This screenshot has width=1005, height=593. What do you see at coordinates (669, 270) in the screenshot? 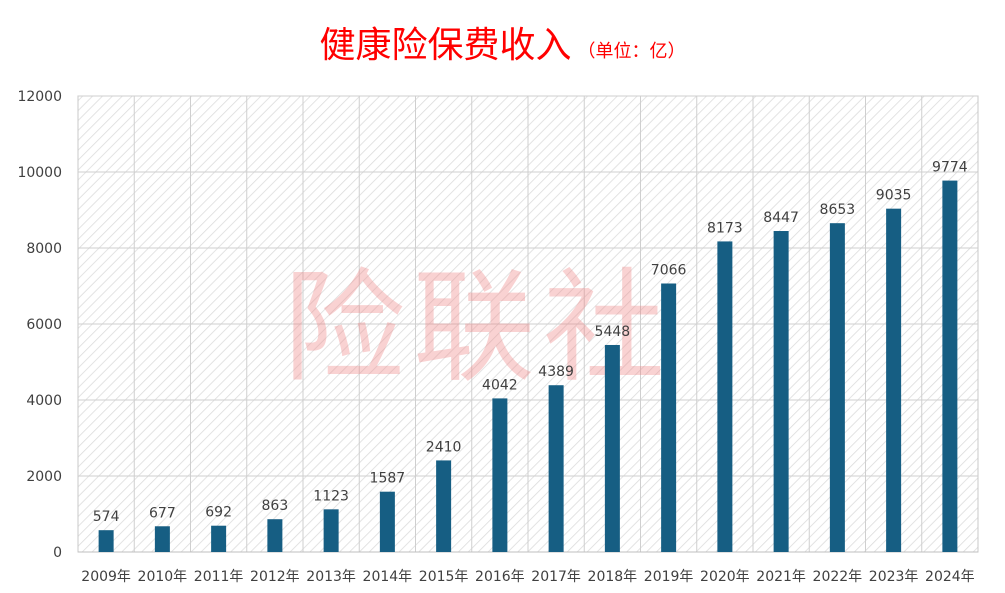
I see `data-label: 7066` at bounding box center [669, 270].